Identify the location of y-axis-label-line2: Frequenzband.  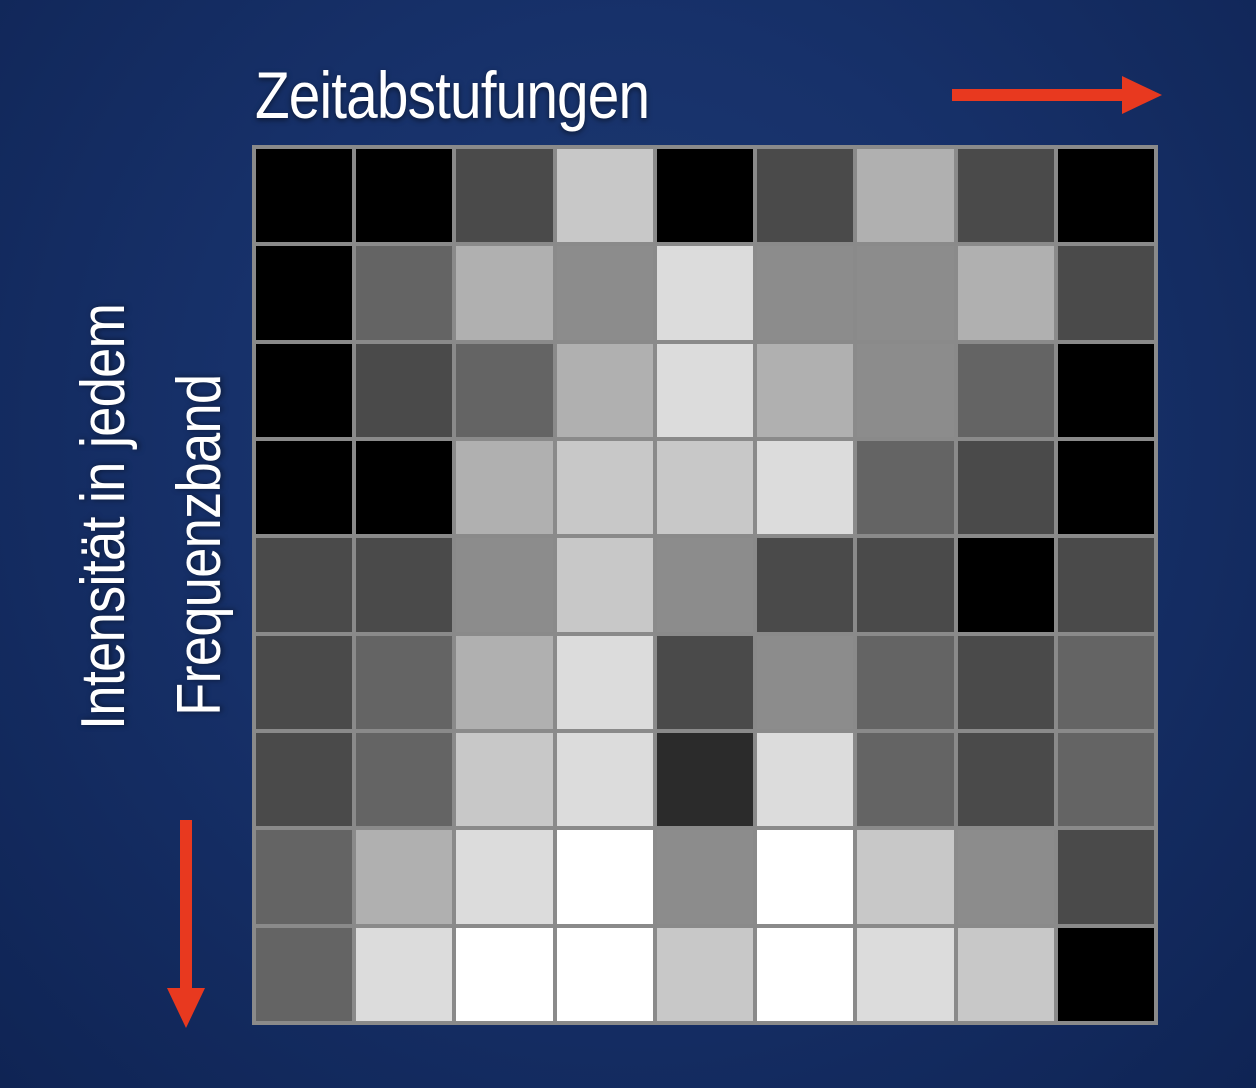
(199, 545).